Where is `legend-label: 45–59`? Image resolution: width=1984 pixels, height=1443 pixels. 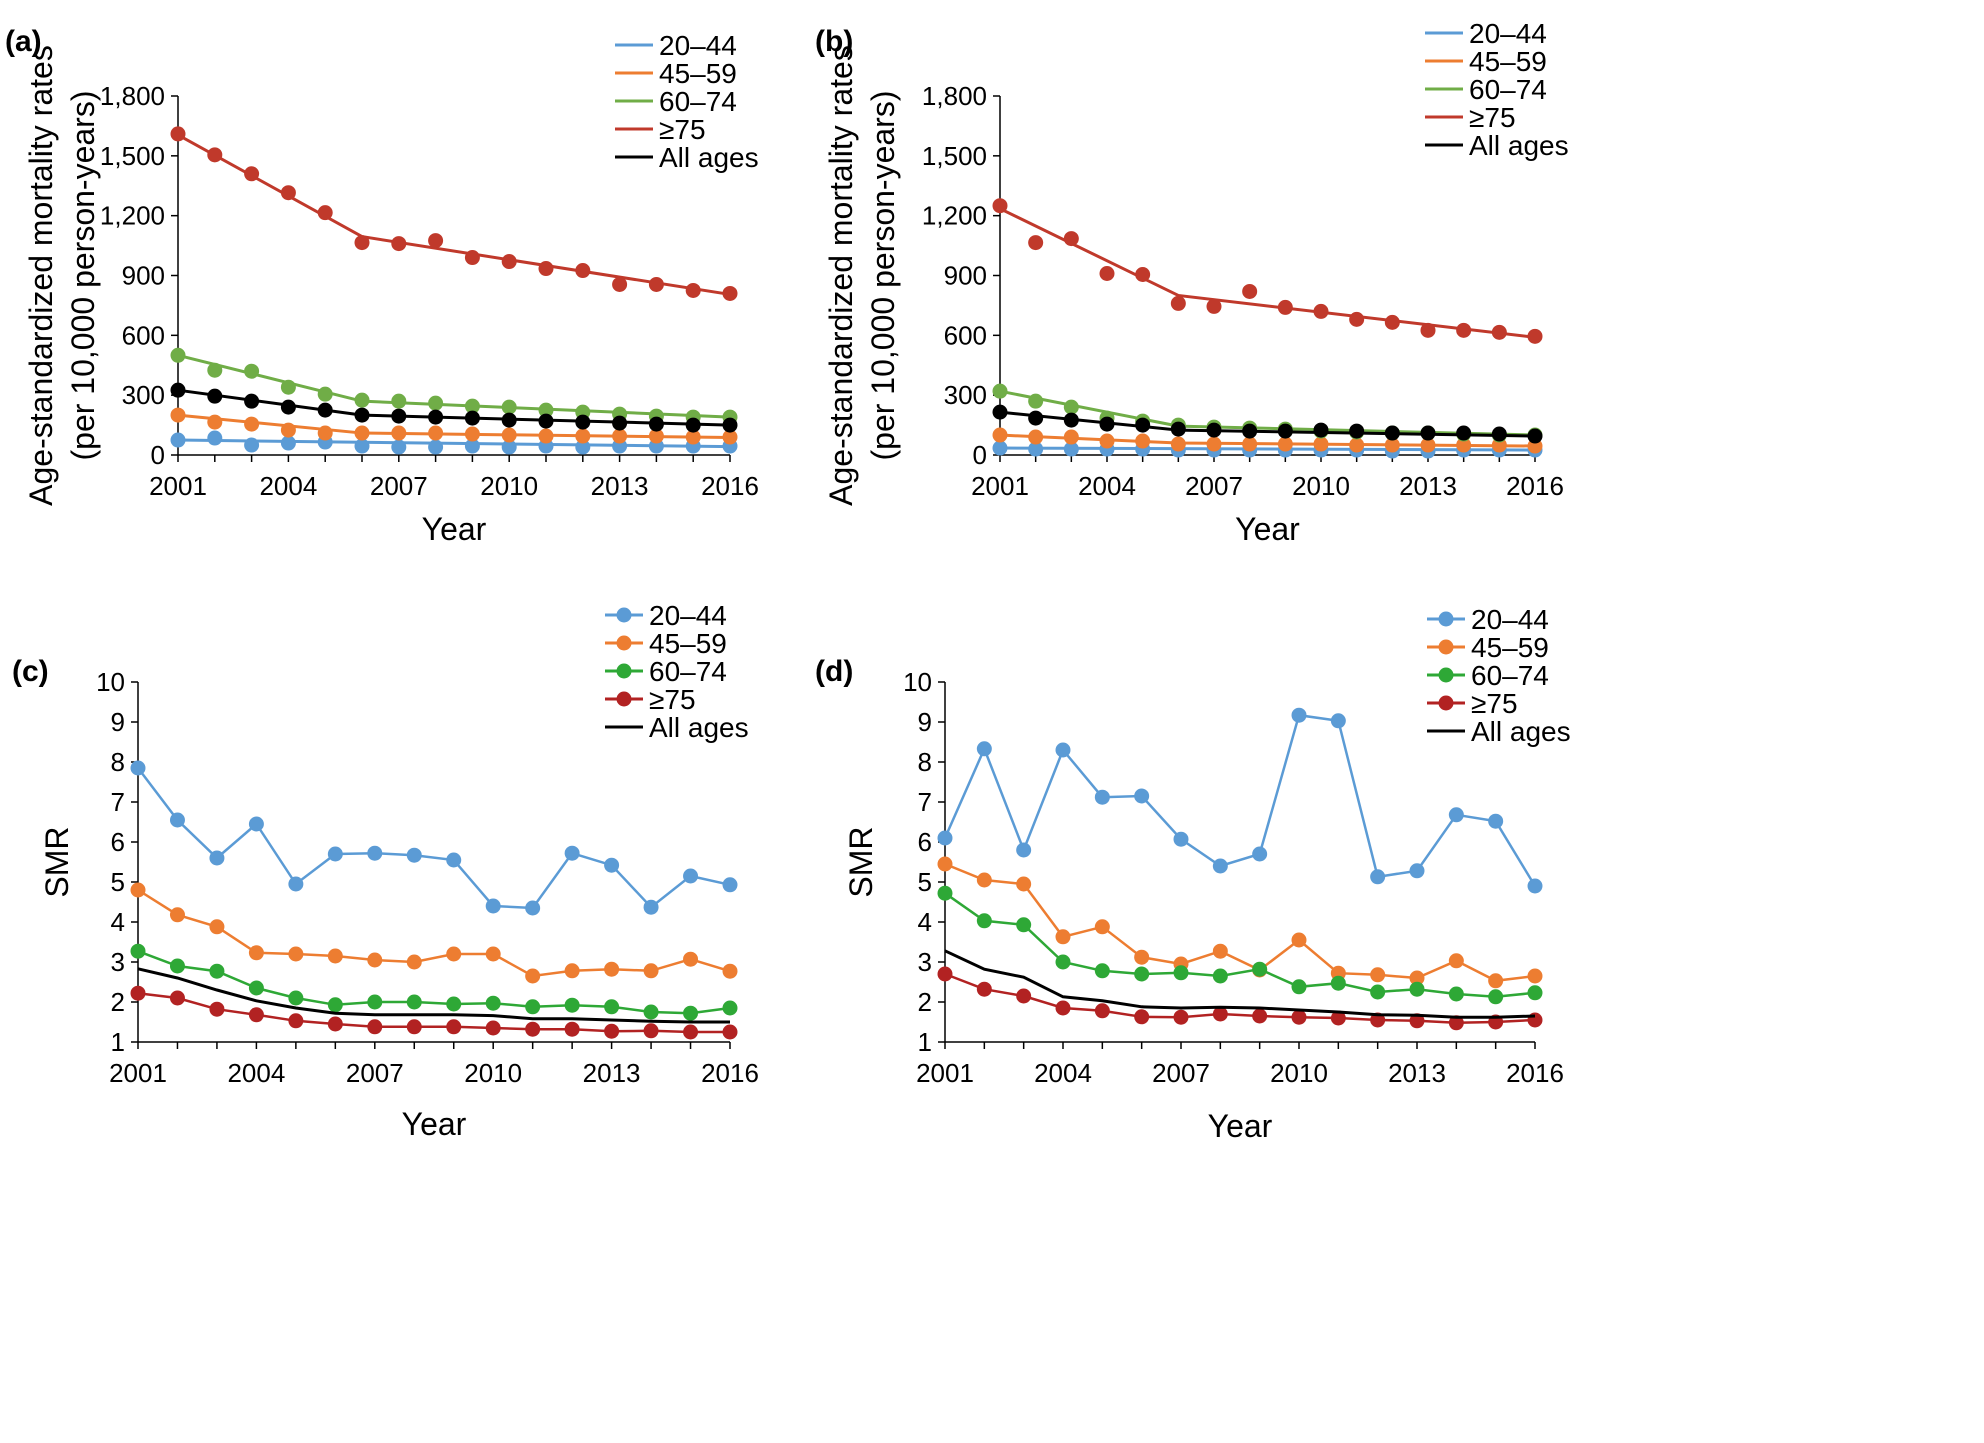 legend-label: 45–59 is located at coordinates (1508, 61).